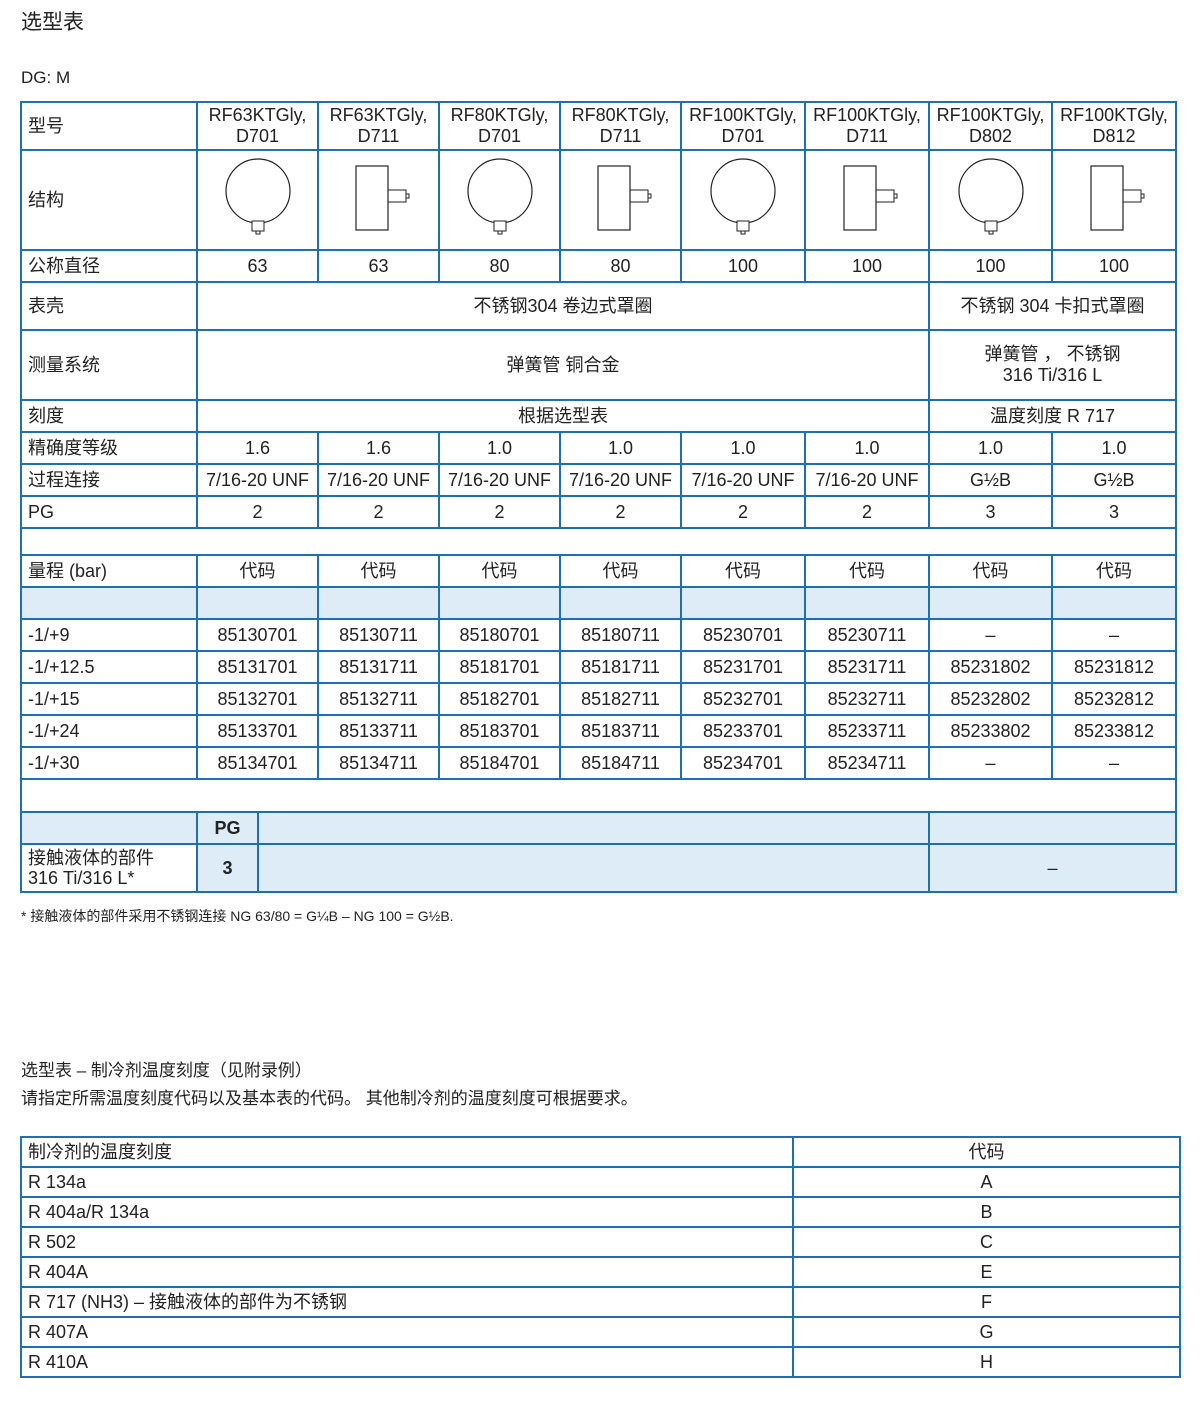 The width and height of the screenshot is (1200, 1414). I want to click on cell-text: 85182701, so click(499, 698).